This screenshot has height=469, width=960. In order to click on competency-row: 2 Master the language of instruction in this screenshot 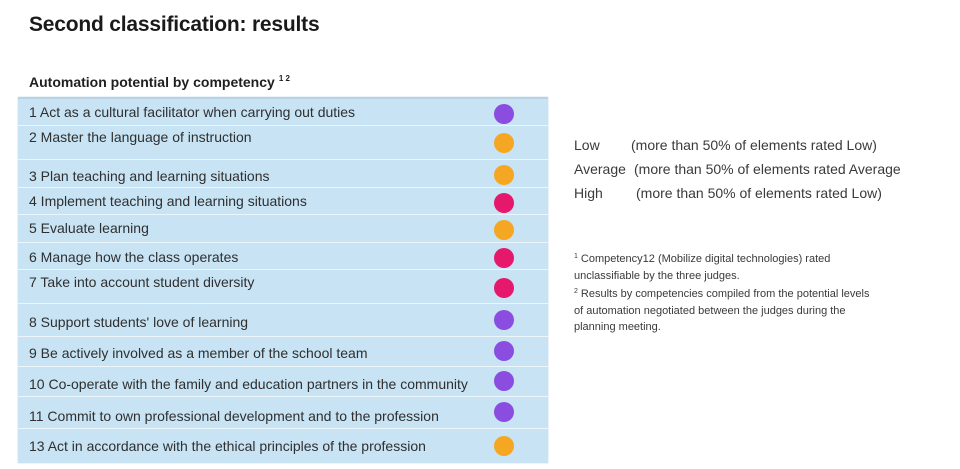, I will do `click(283, 142)`.